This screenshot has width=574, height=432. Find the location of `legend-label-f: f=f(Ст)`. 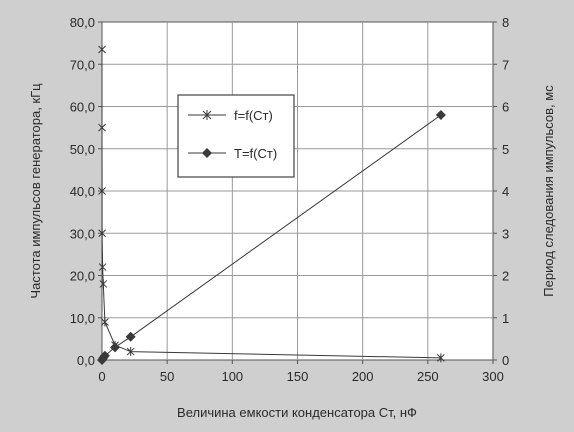

legend-label-f: f=f(Ст) is located at coordinates (253, 115).